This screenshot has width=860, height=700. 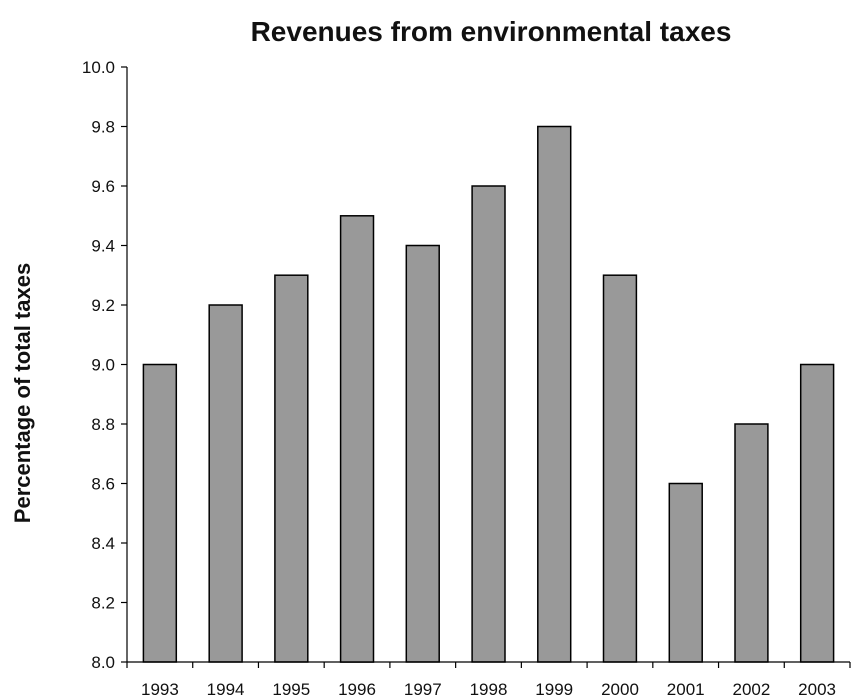 What do you see at coordinates (225, 483) in the screenshot?
I see `bar-1994` at bounding box center [225, 483].